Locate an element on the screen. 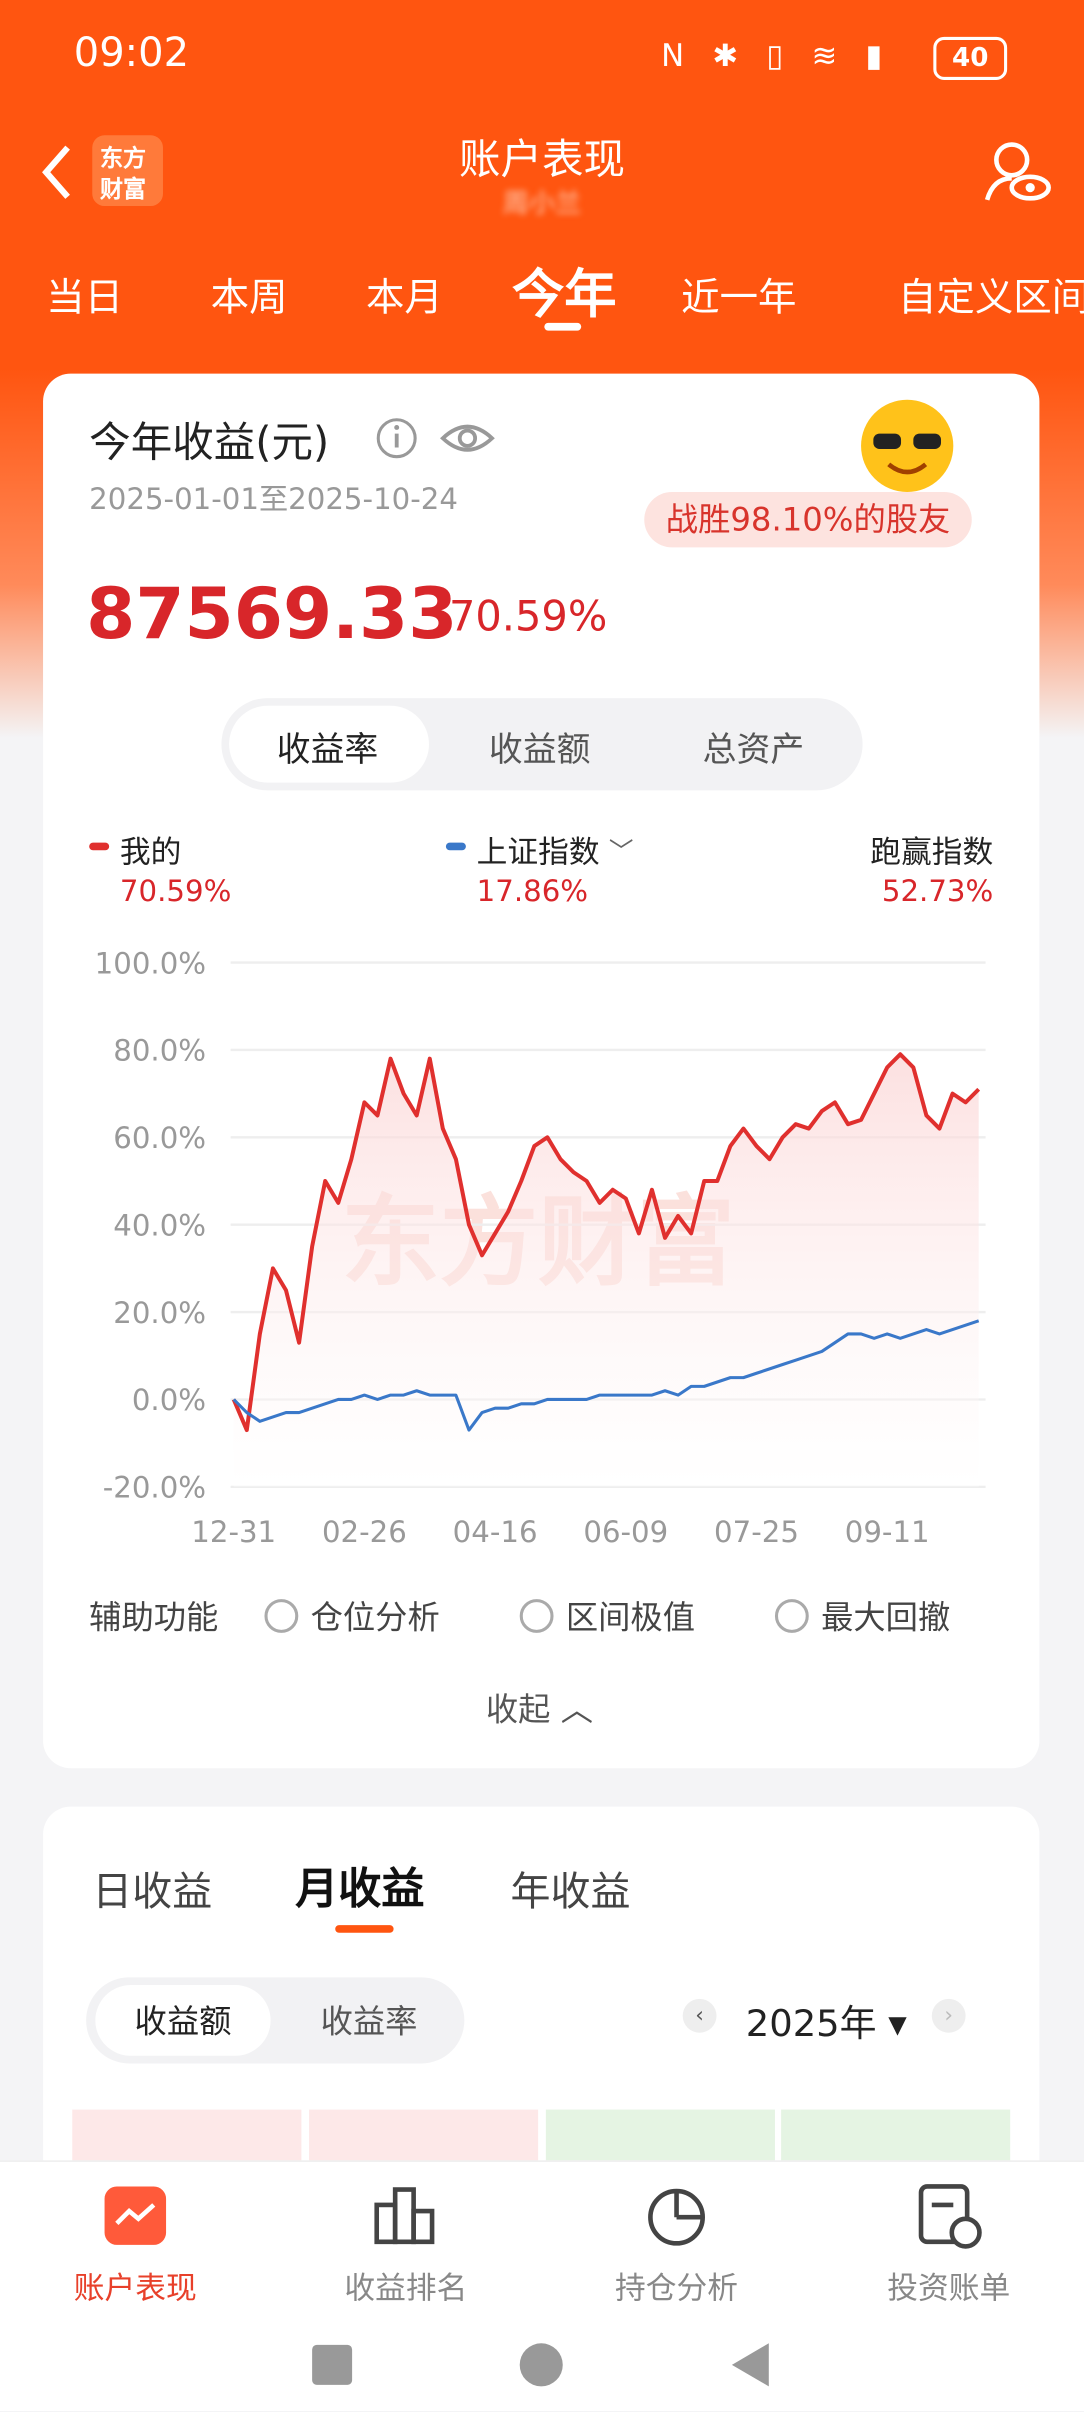 Image resolution: width=1084 pixels, height=2412 pixels. sys-home is located at coordinates (541, 2365).